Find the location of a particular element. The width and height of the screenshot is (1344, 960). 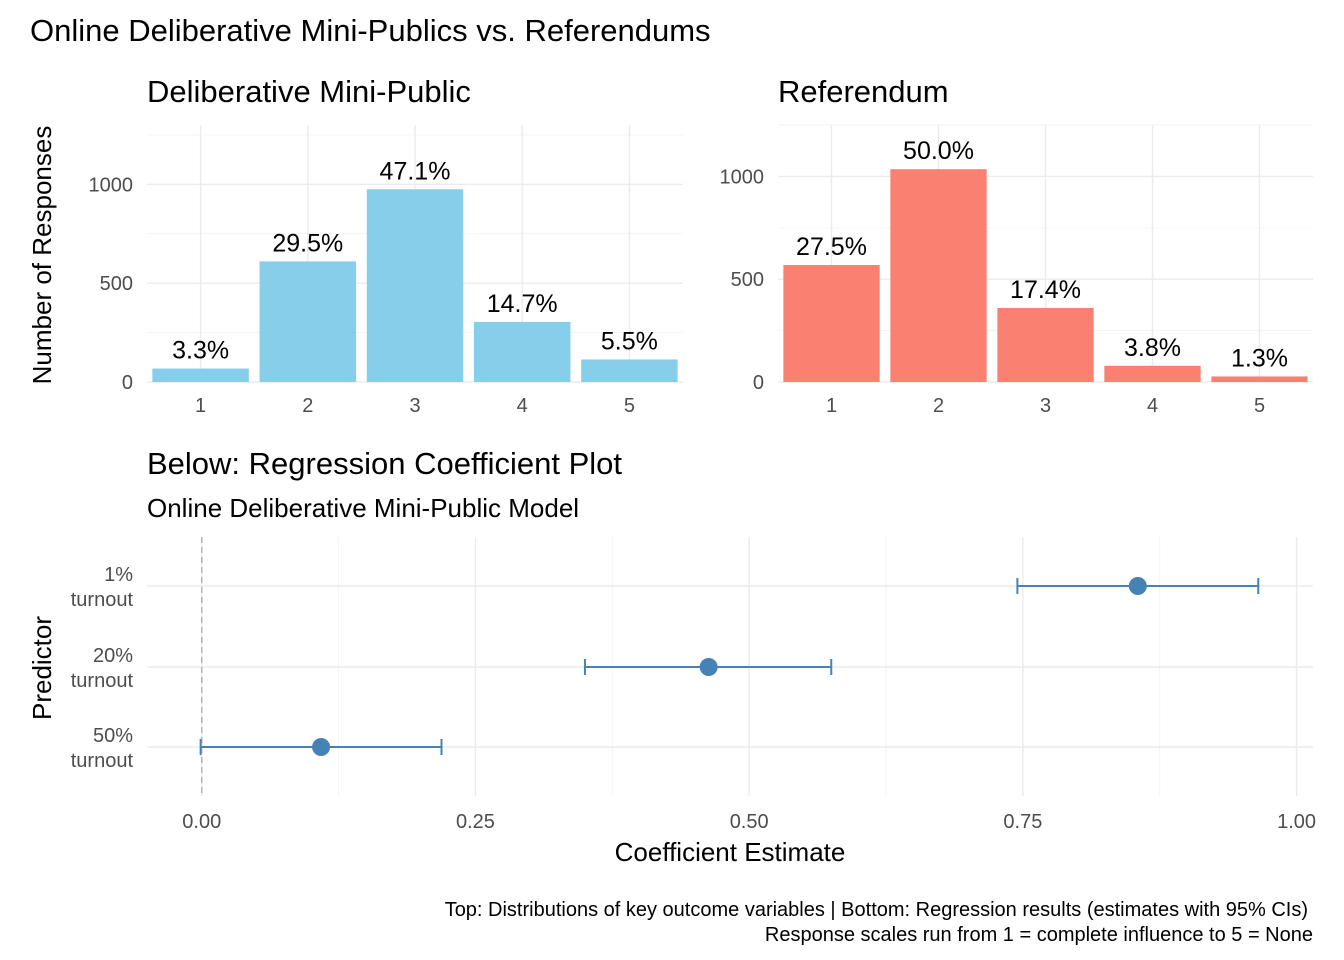

ref-data-label: 27.5% is located at coordinates (831, 247).